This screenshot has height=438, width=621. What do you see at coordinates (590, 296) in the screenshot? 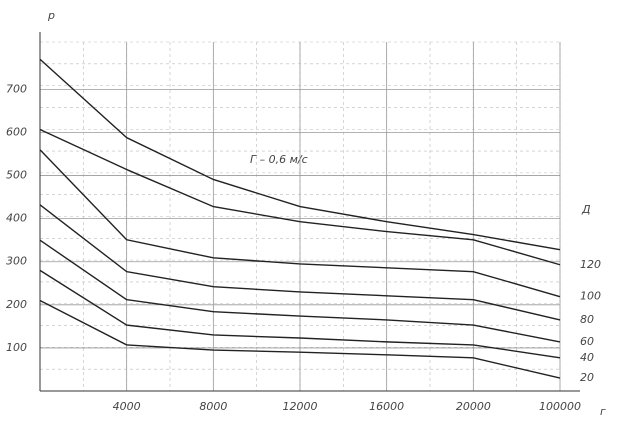
I see `curve-label: 100` at bounding box center [590, 296].